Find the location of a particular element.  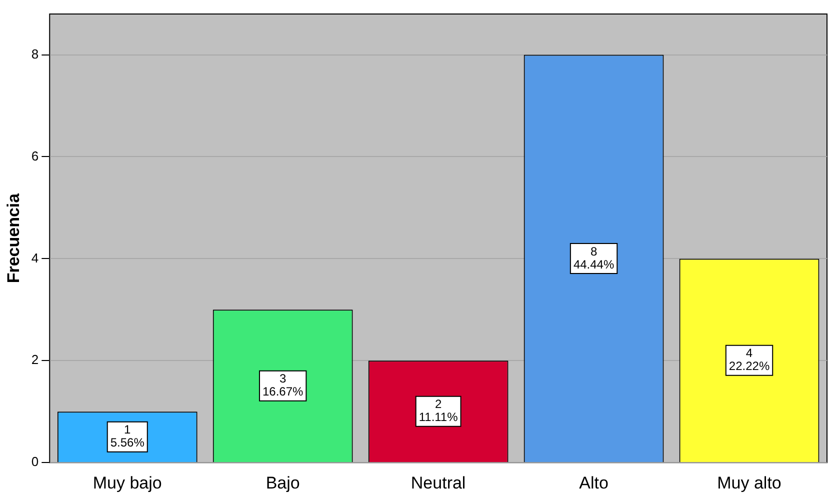

x-tick-label: Neutral is located at coordinates (438, 482).